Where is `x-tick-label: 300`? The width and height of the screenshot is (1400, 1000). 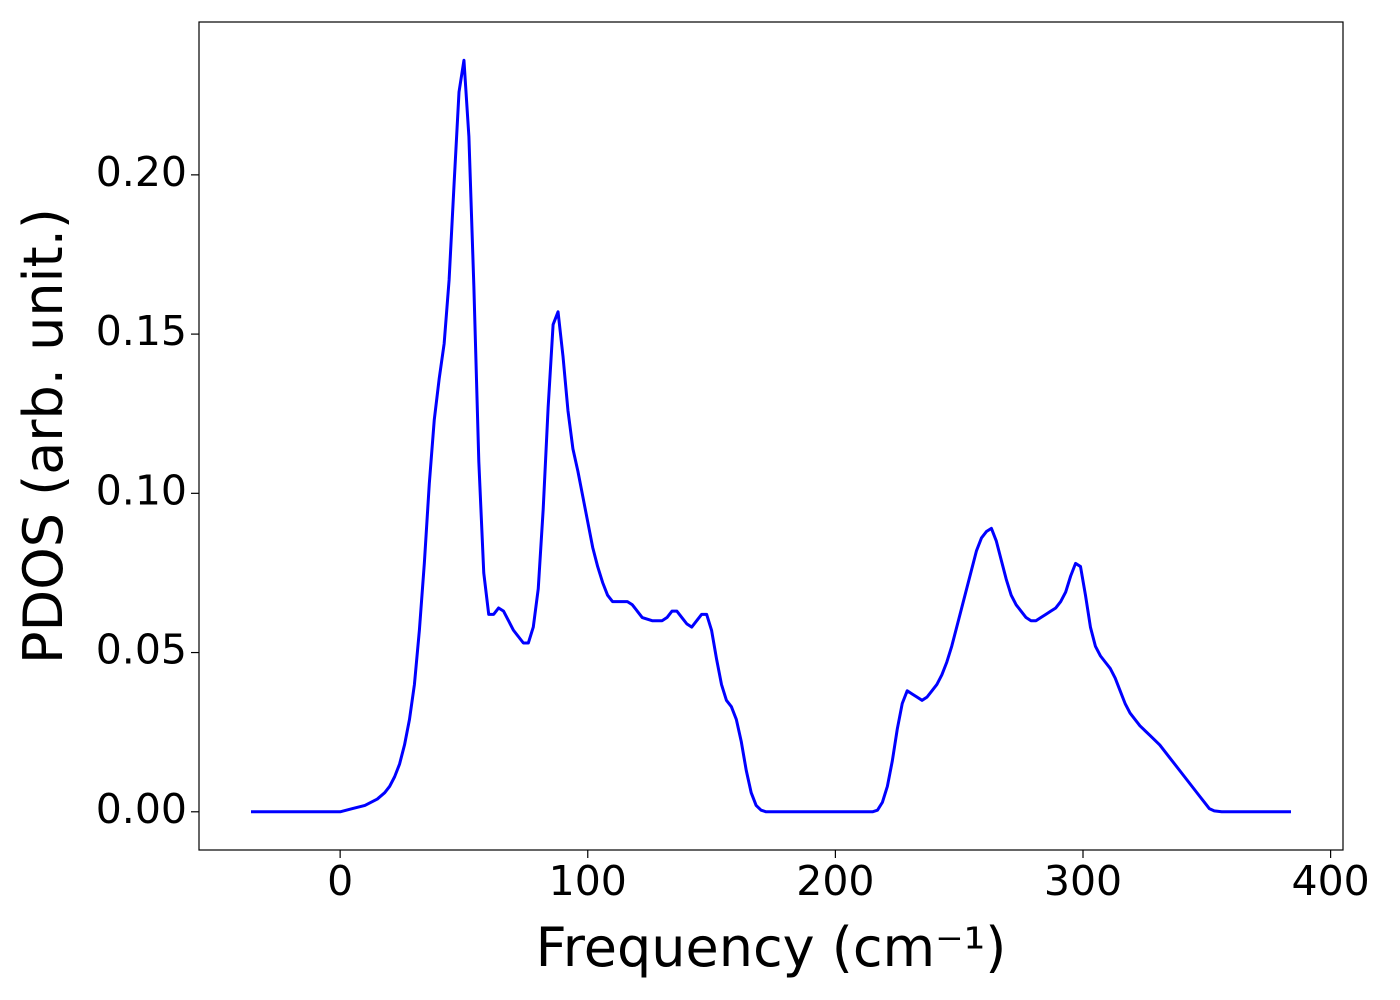
x-tick-label: 300 is located at coordinates (1083, 881).